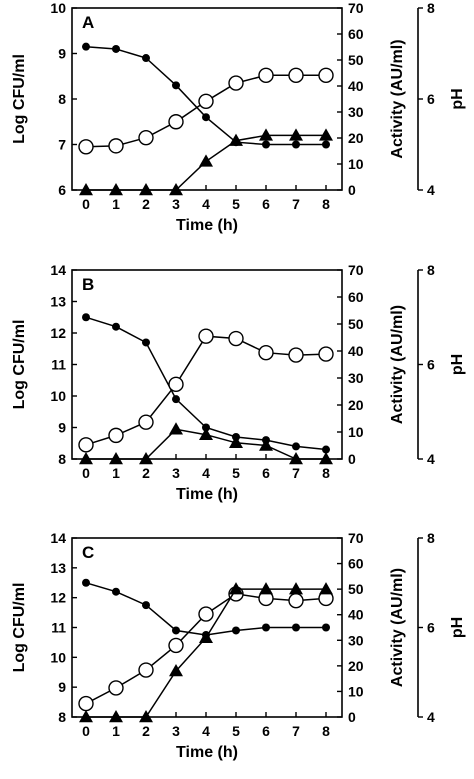 Image resolution: width=474 pixels, height=779 pixels. What do you see at coordinates (88, 552) in the screenshot?
I see `panel-letter: C` at bounding box center [88, 552].